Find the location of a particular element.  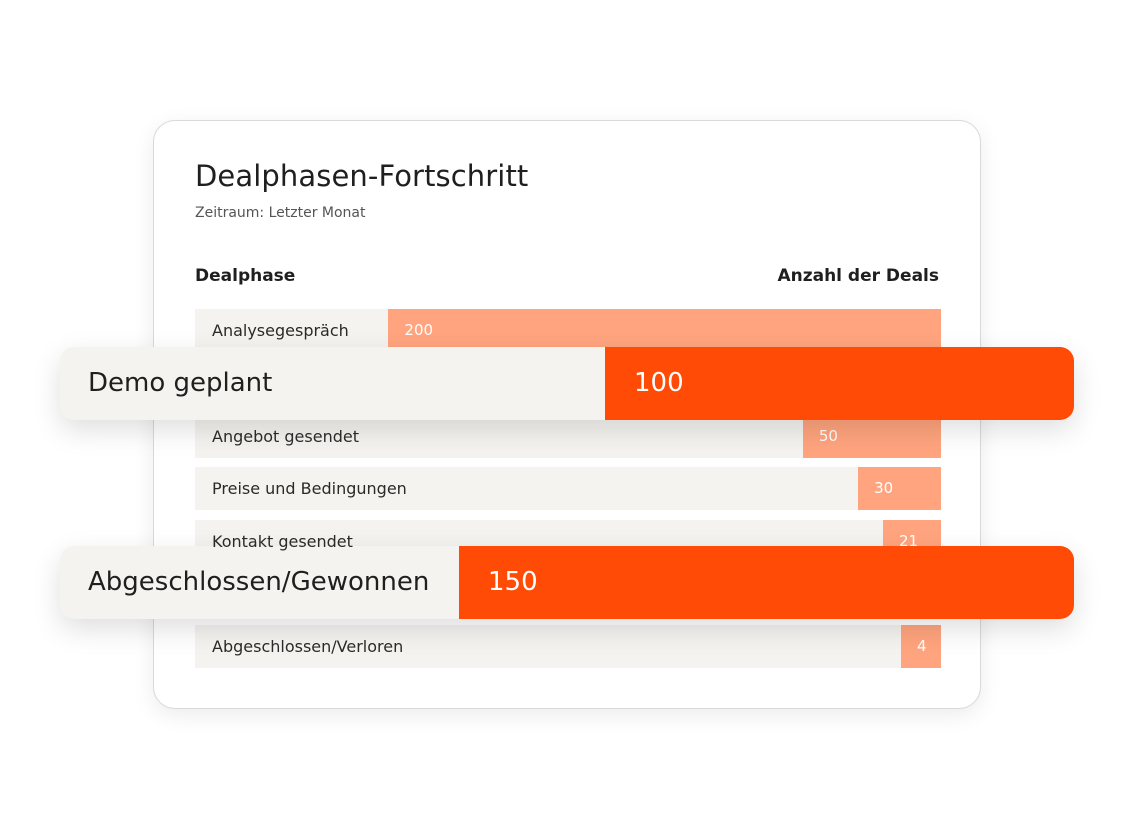

bar-value-label: 21 is located at coordinates (908, 541).